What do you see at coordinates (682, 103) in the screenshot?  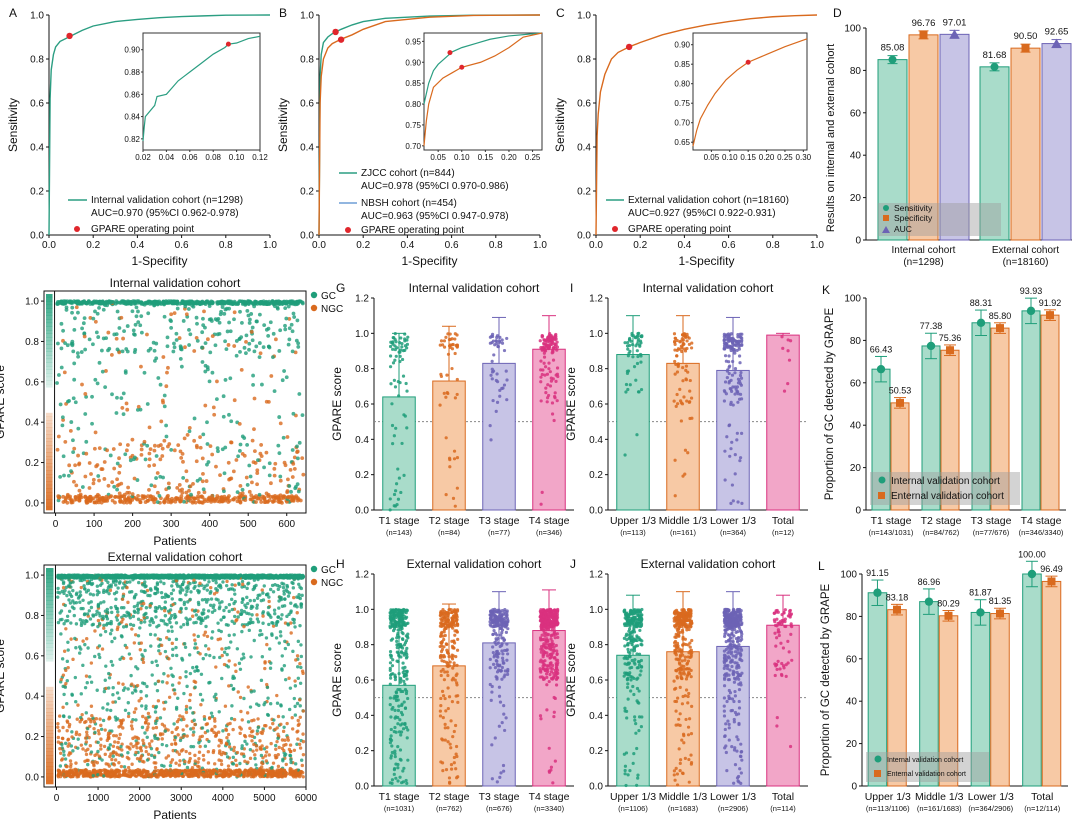 I see `inset-y-tick-label: 0.75` at bounding box center [682, 103].